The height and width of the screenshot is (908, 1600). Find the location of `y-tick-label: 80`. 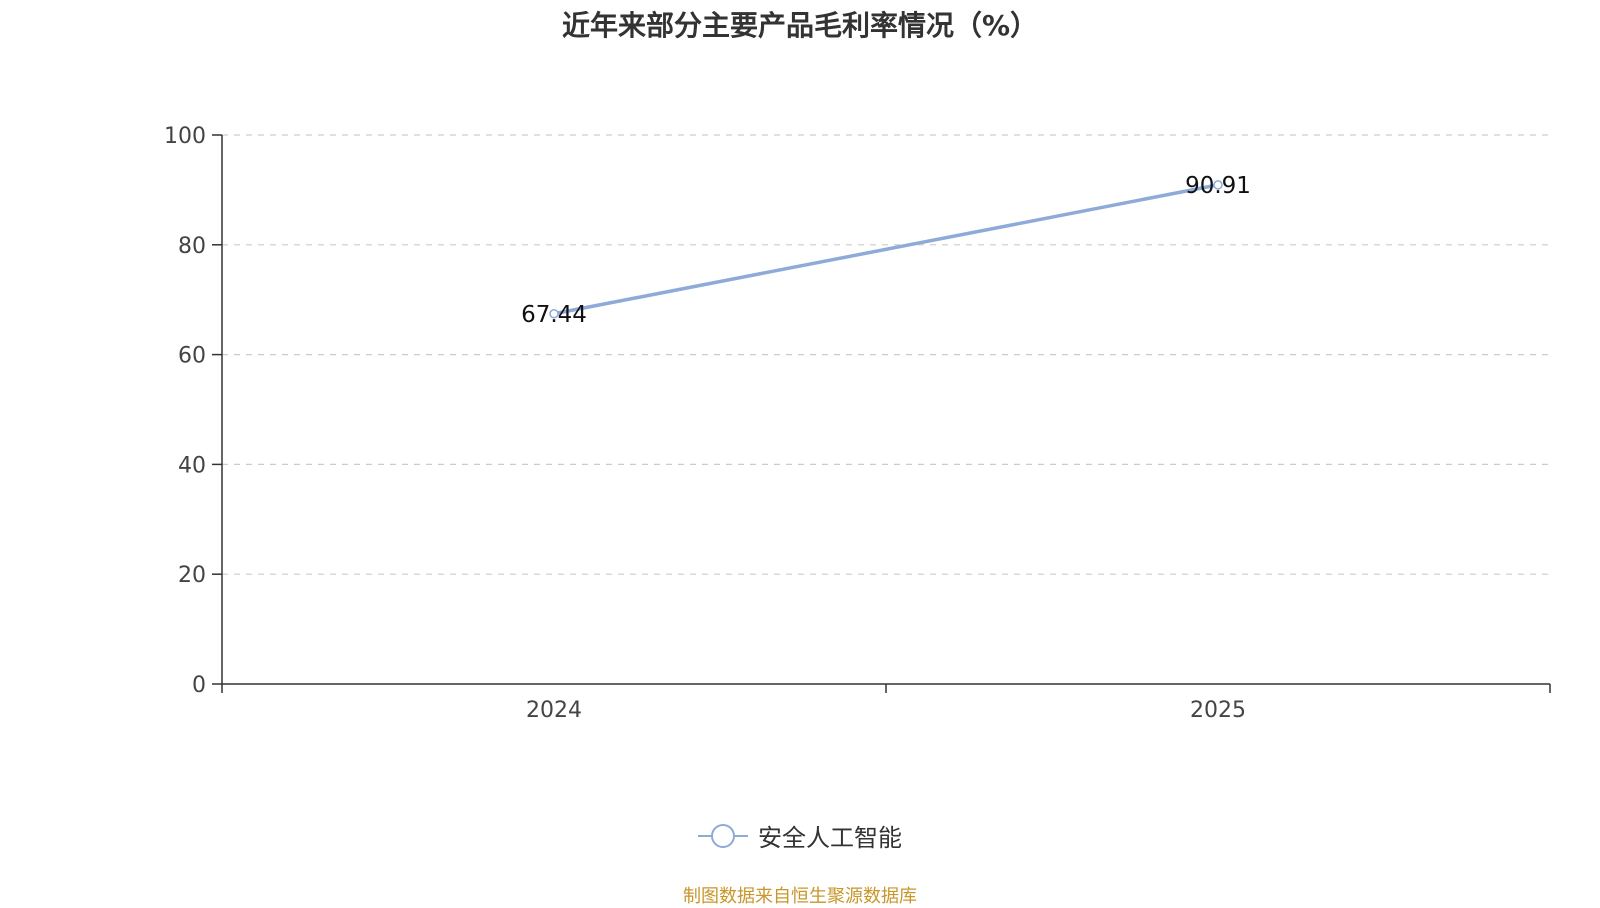

y-tick-label: 80 is located at coordinates (192, 246).